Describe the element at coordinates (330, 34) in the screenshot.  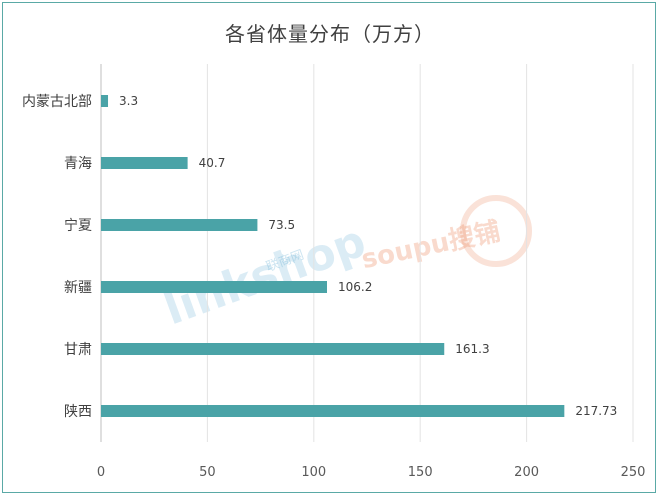
I see `chart-title: 各省体量分布（万方）` at that location.